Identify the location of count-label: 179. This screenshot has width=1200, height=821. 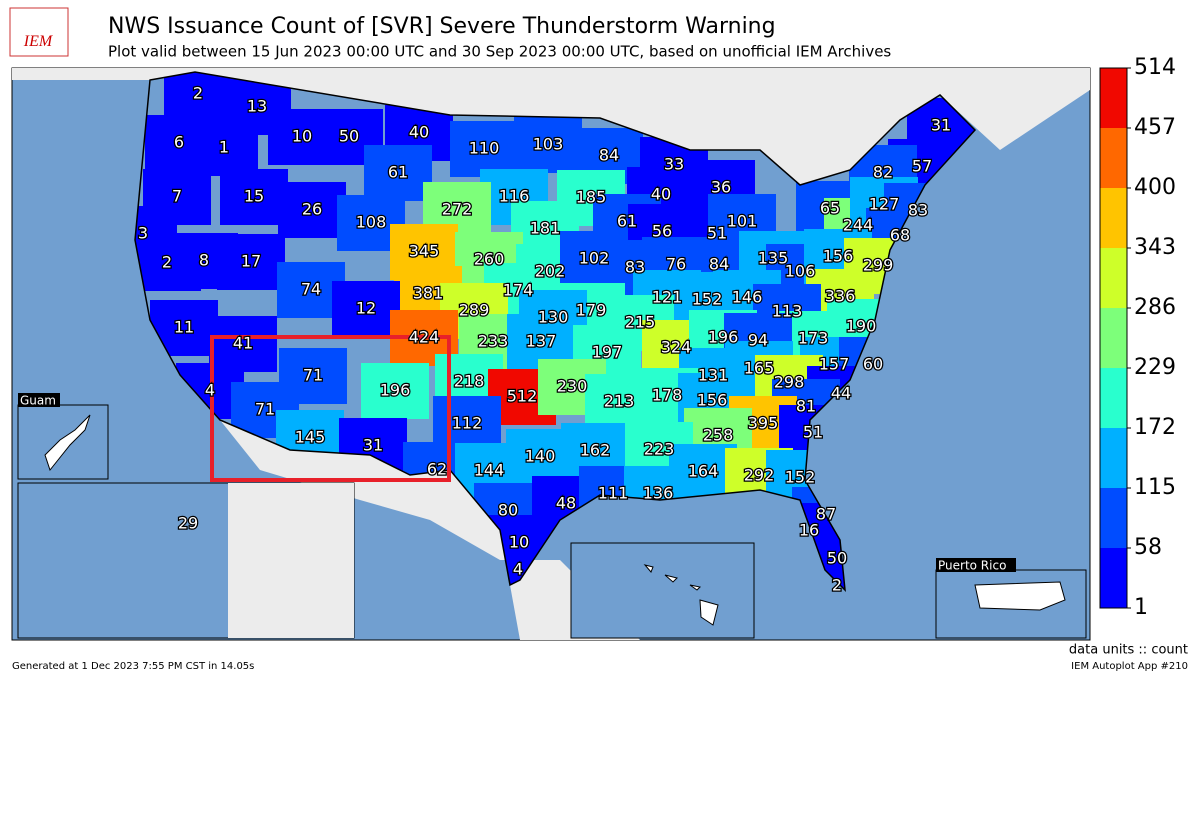
(591, 310).